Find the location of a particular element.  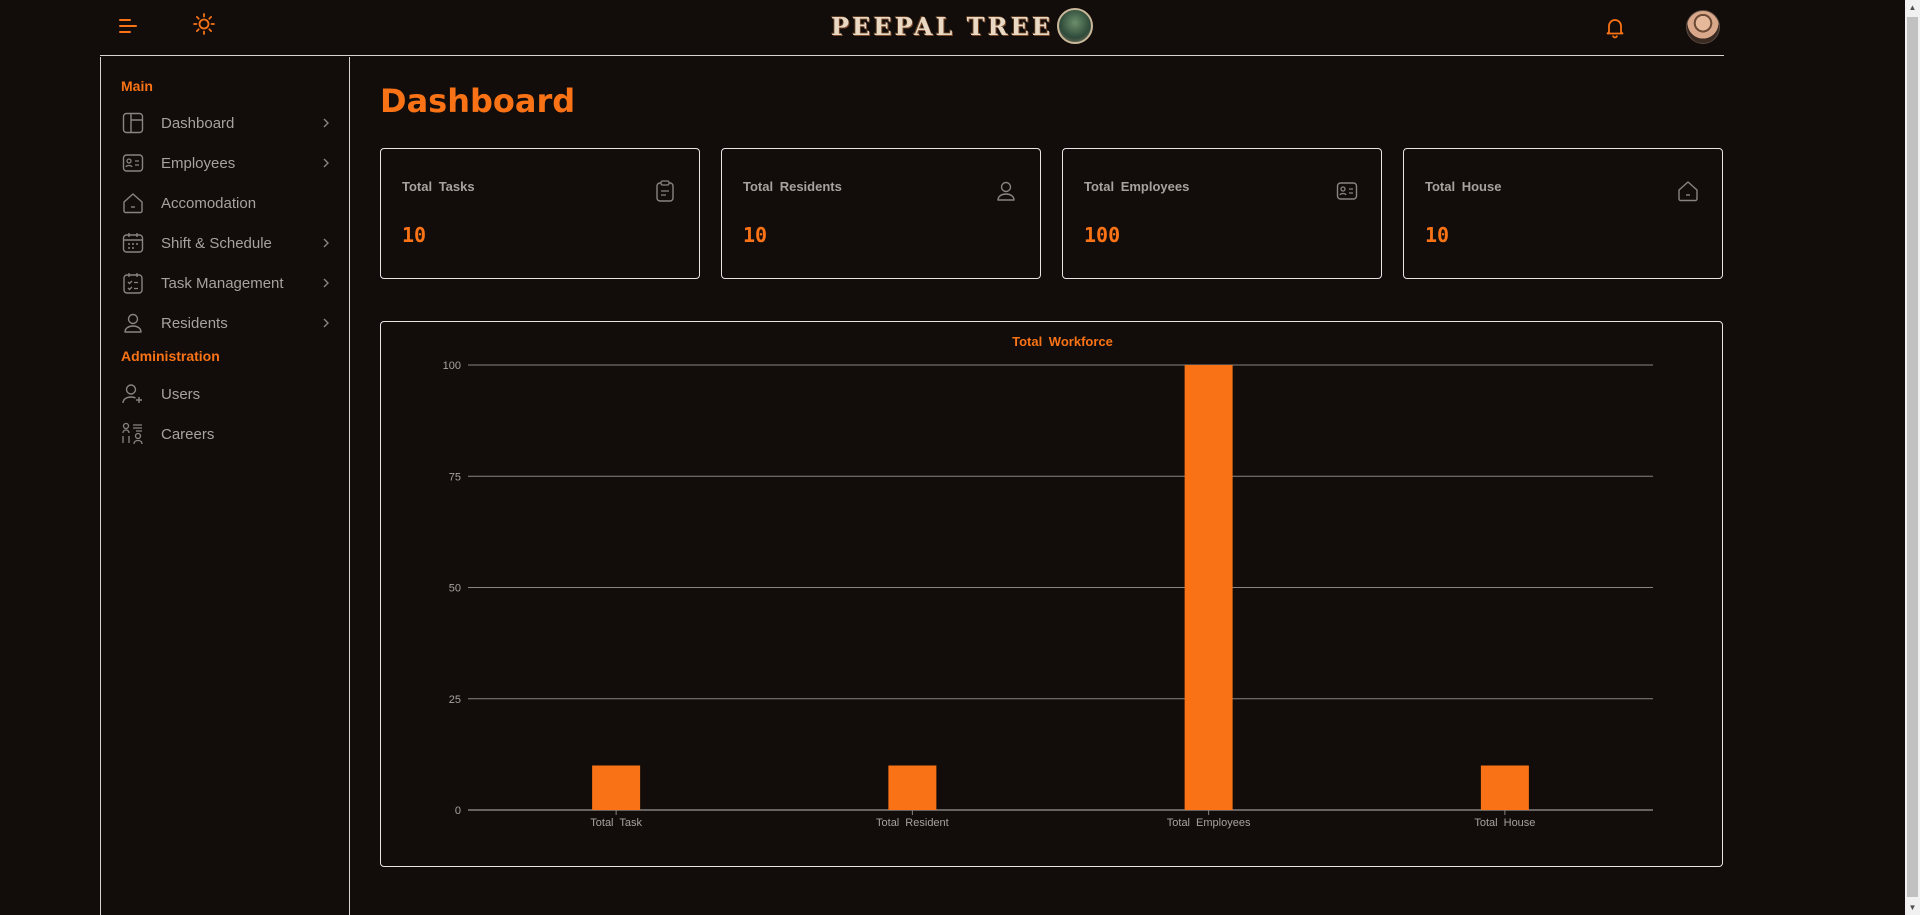

sun-icon is located at coordinates (204, 24).